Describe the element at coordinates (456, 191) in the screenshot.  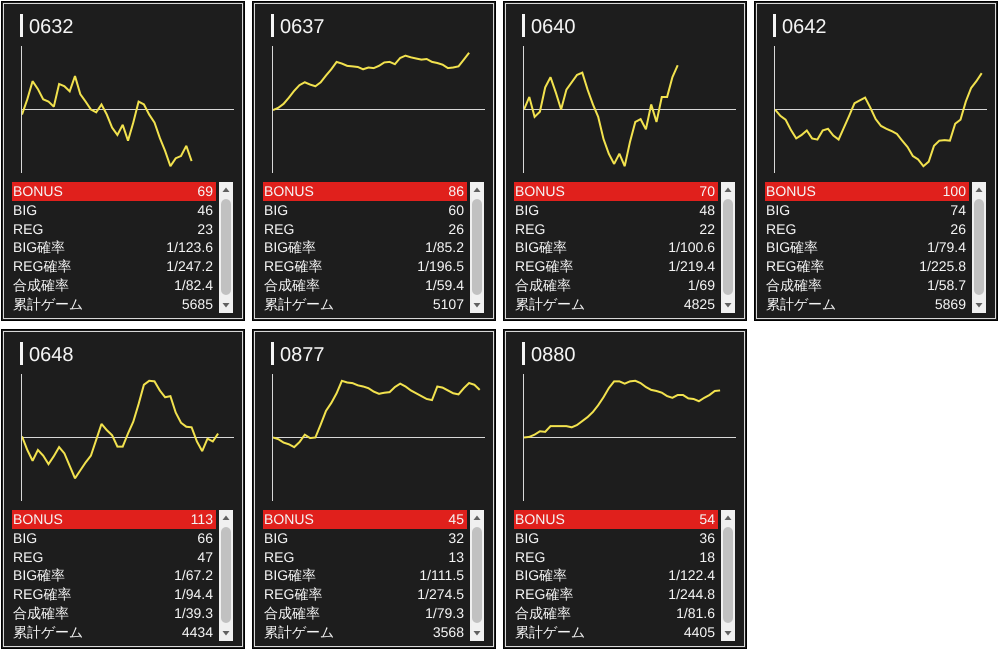
I see `text: 86` at that location.